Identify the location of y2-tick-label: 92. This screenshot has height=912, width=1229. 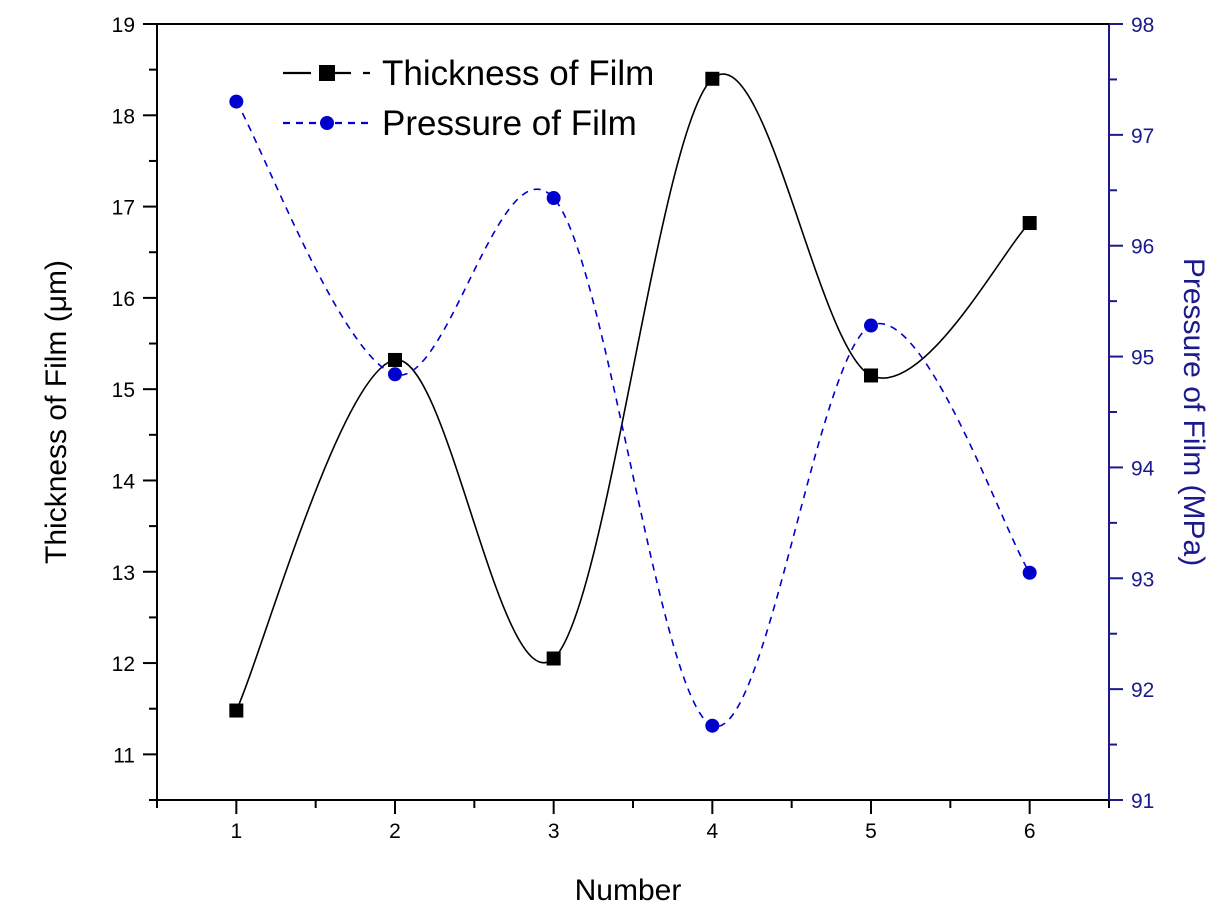
(1142, 690).